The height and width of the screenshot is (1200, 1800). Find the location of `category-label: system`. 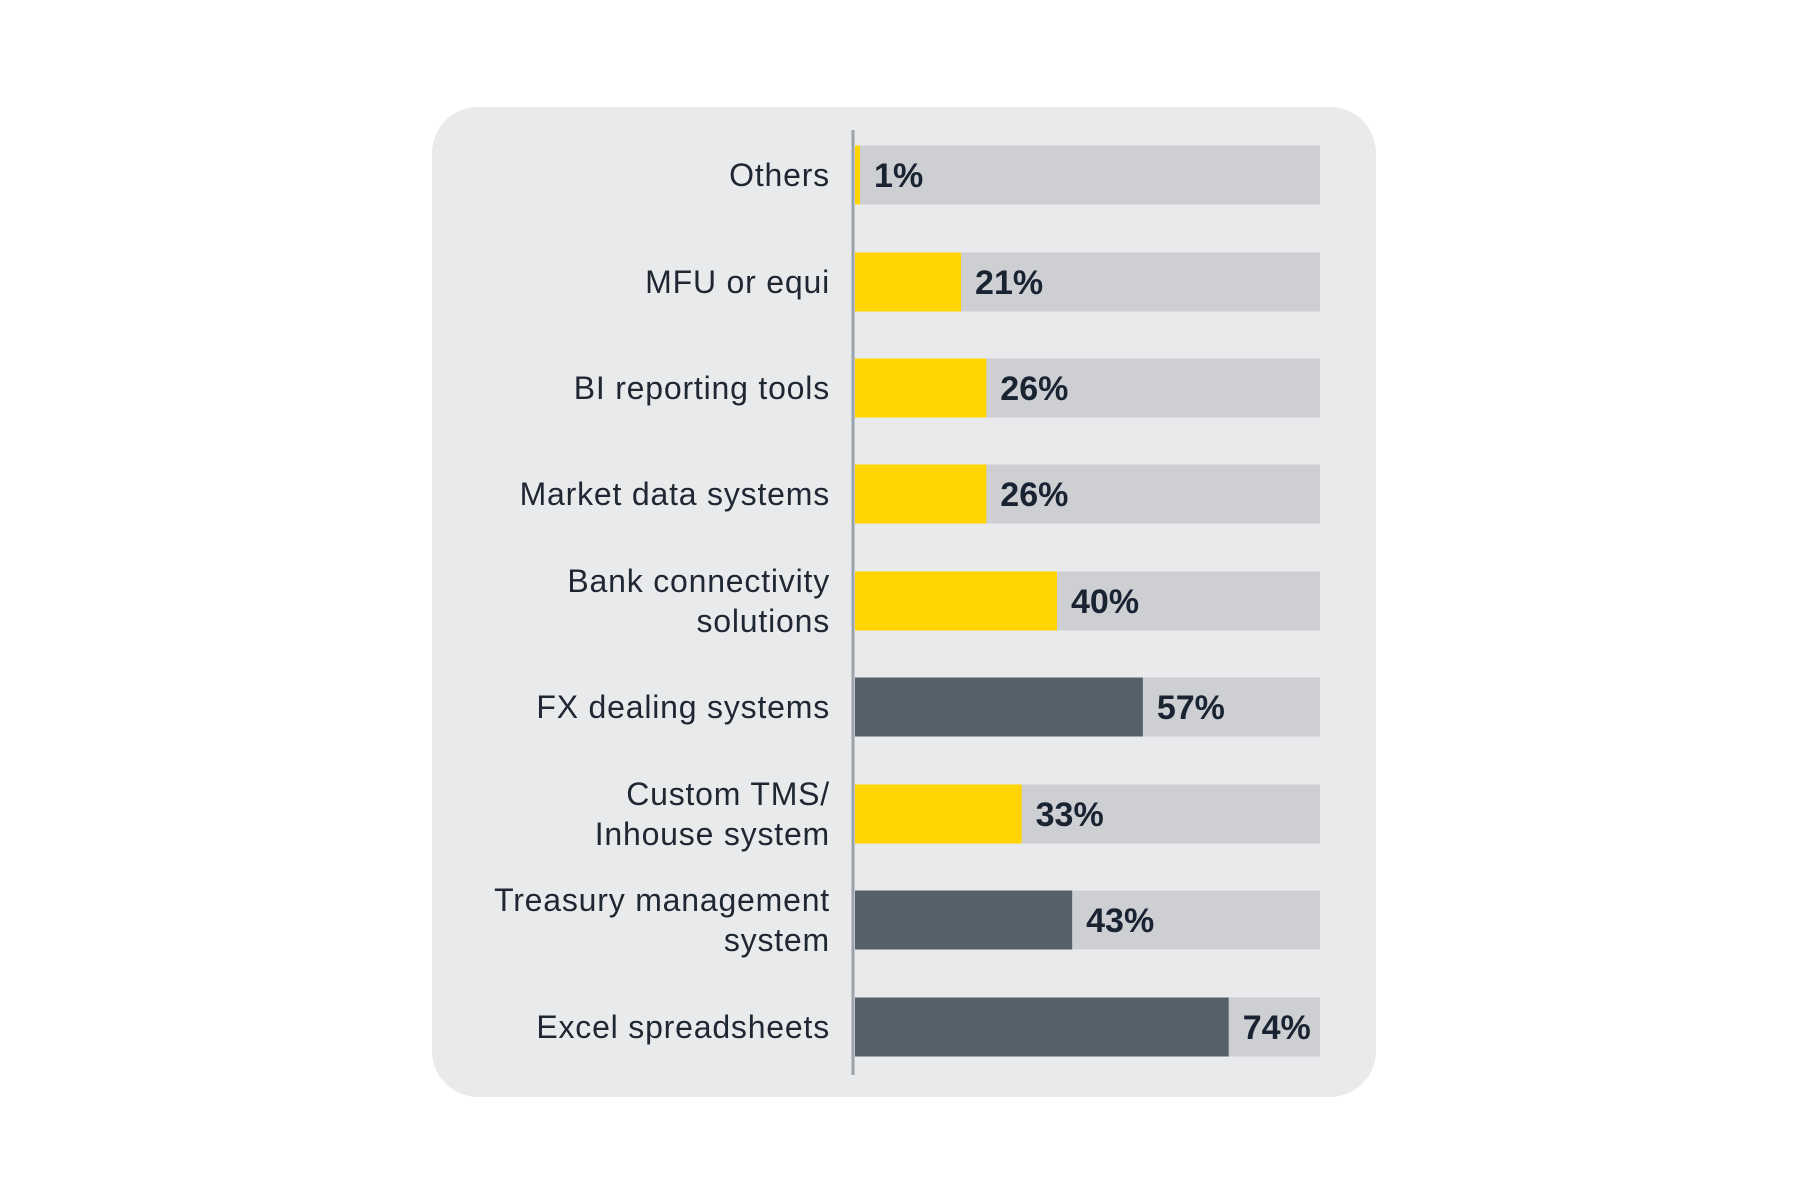

category-label: system is located at coordinates (777, 940).